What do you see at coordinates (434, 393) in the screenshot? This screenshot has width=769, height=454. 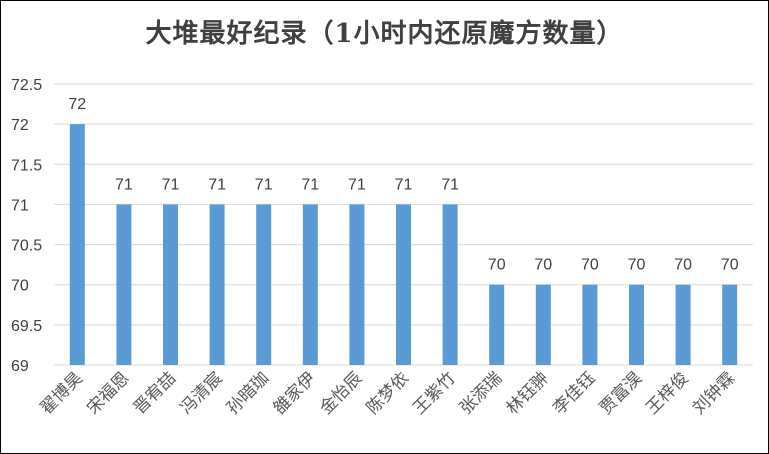 I see `category-label: 王紫竹` at bounding box center [434, 393].